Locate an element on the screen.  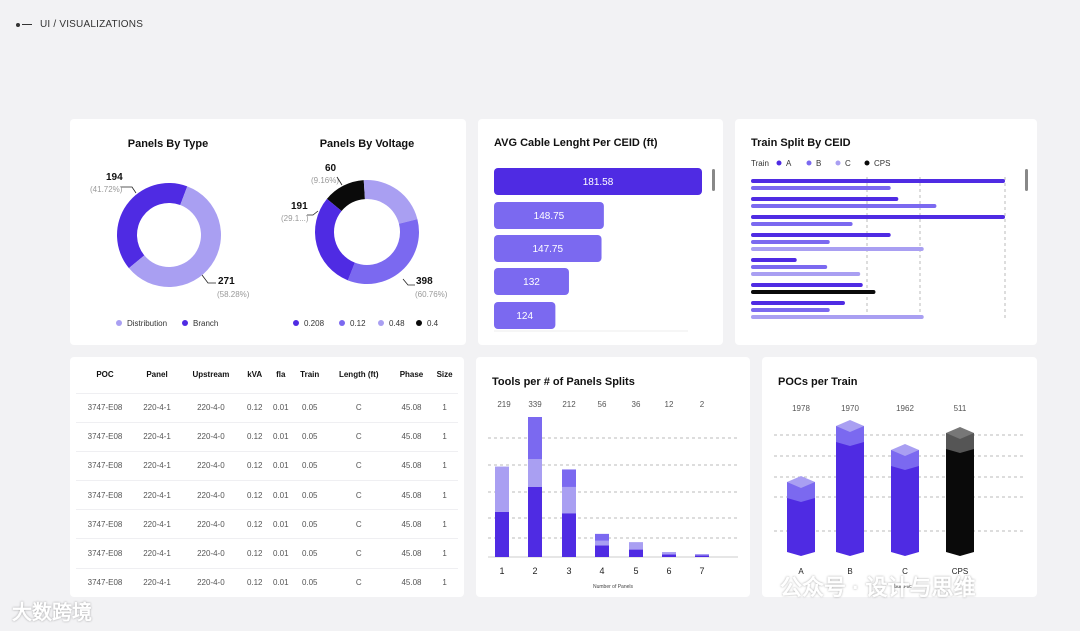
donut2-label-0-12-pct: (60.76%) is located at coordinates (431, 294).